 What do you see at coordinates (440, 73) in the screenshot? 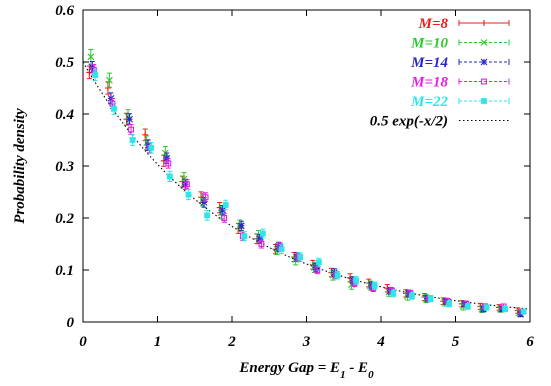
I see `legend: M=8 M=10 M=14 M=18 M=22 0.5 exp(-x/2)` at bounding box center [440, 73].